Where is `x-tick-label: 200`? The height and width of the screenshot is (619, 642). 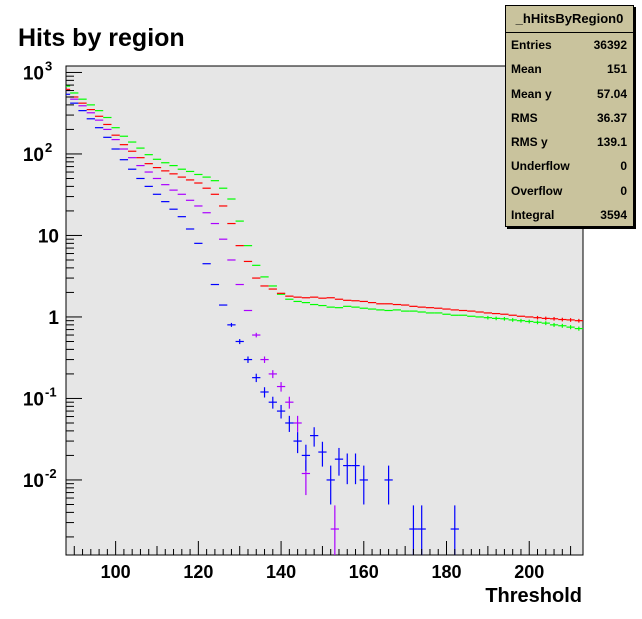 x-tick-label: 200 is located at coordinates (529, 572).